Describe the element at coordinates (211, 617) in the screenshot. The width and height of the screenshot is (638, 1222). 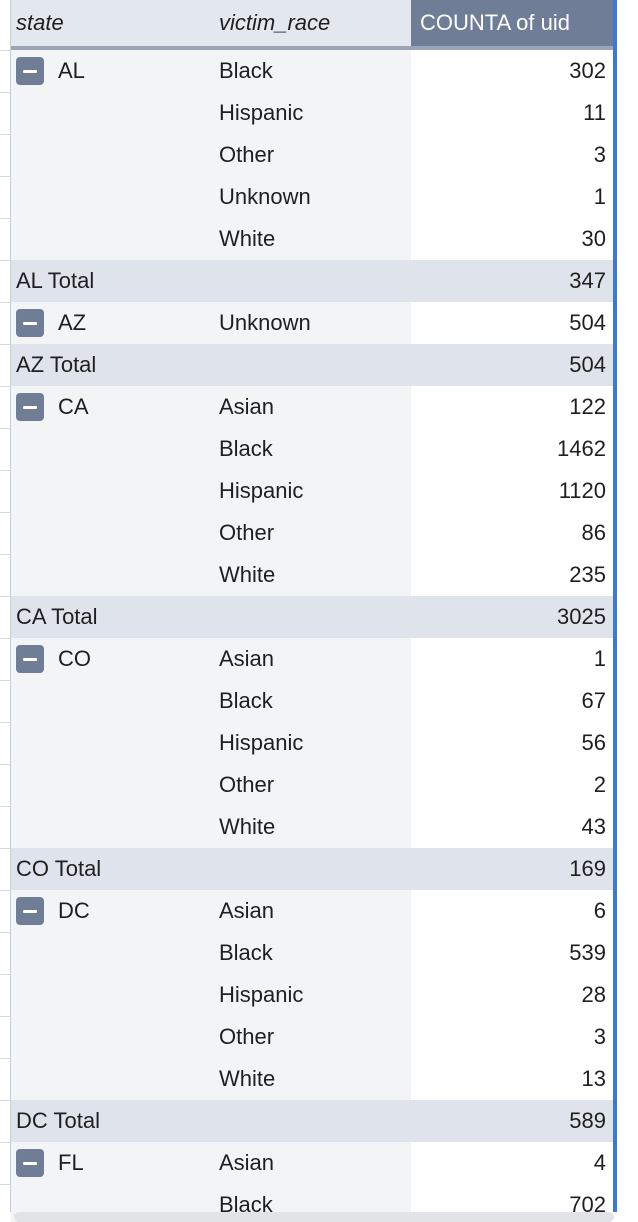
I see `total-label-cell: CA Total` at that location.